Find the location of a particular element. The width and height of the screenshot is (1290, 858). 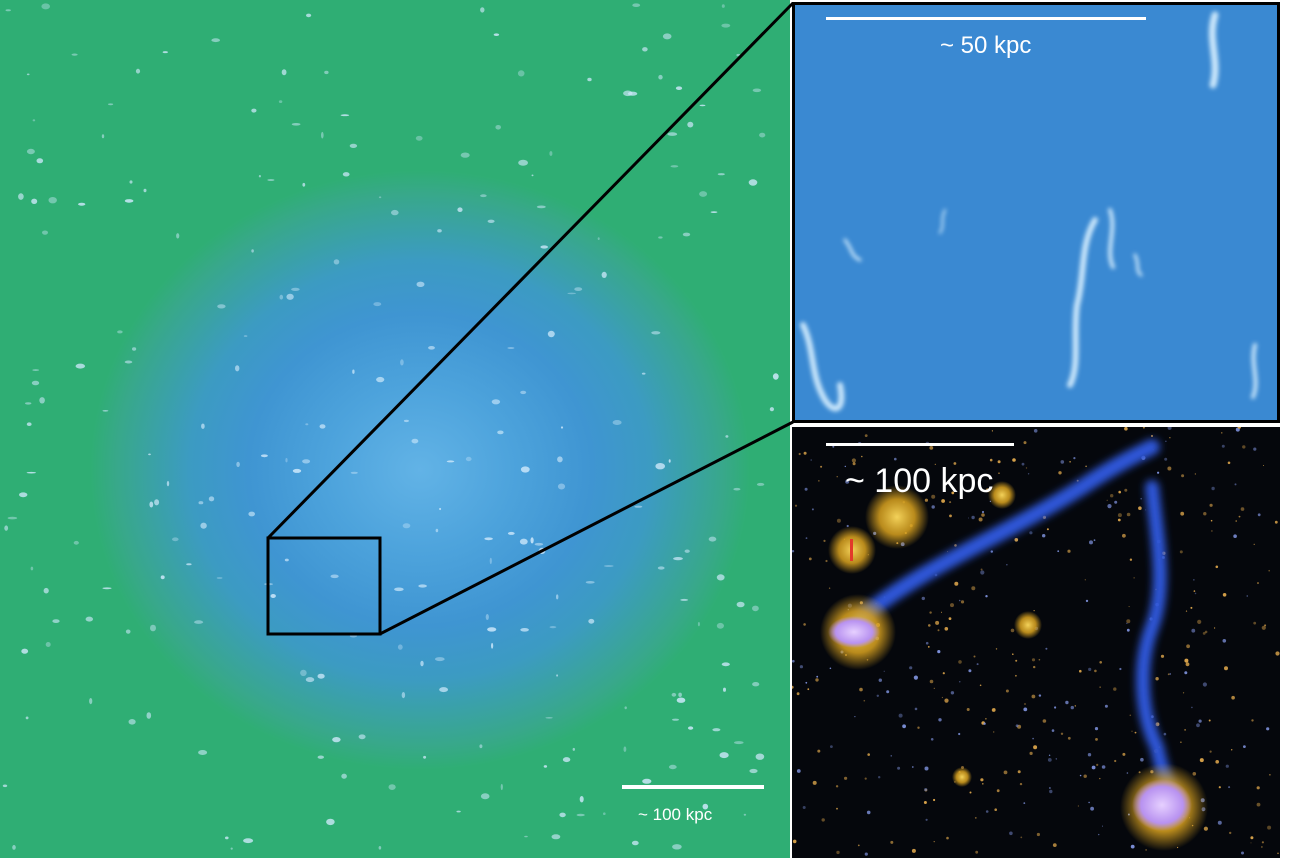

jellyfish-galaxy-core is located at coordinates (854, 632).